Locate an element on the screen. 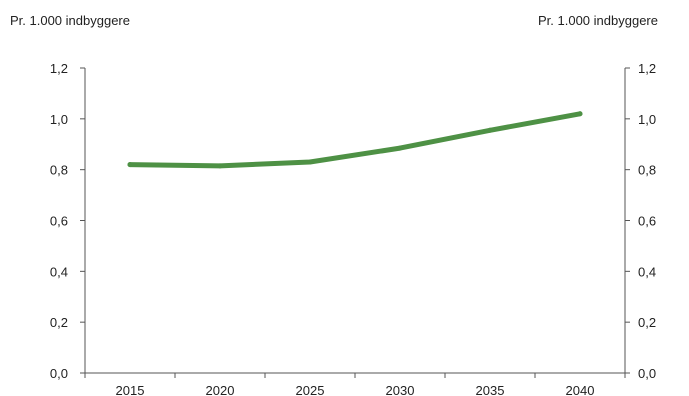  left-axis-unit-label: Pr. 1.000 indbyggere is located at coordinates (70, 20).